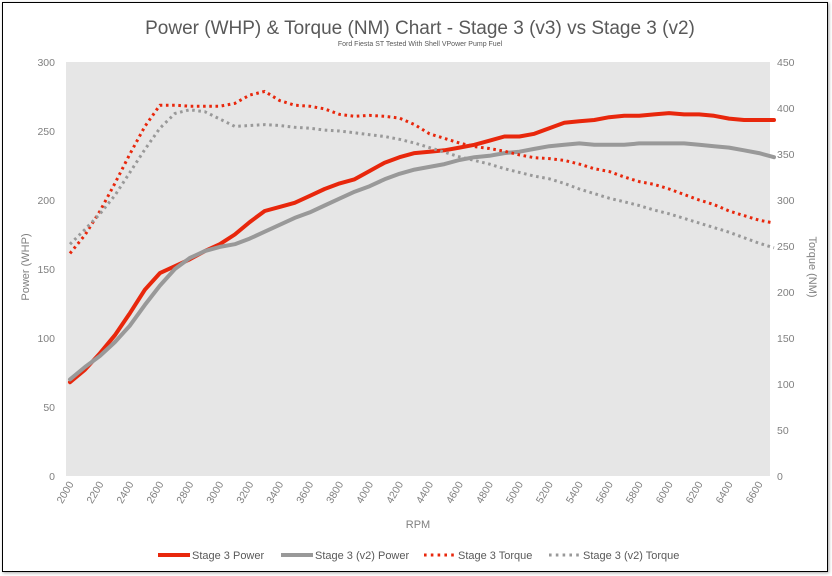  What do you see at coordinates (26, 266) in the screenshot?
I see `y-axis-label: Power (WHP)` at bounding box center [26, 266].